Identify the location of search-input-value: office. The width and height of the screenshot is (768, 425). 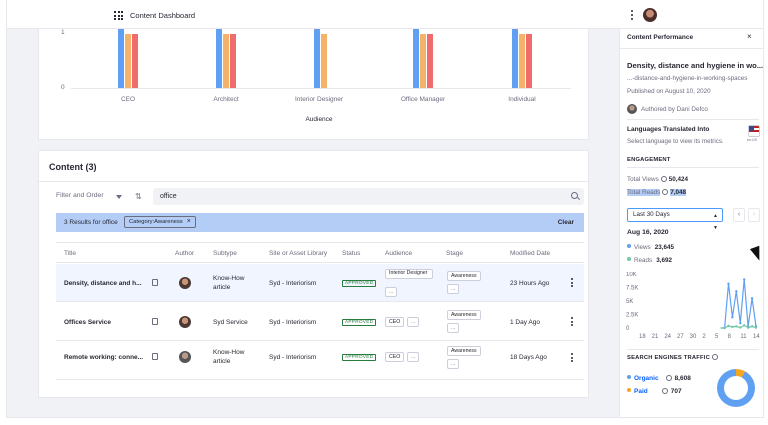
(168, 196).